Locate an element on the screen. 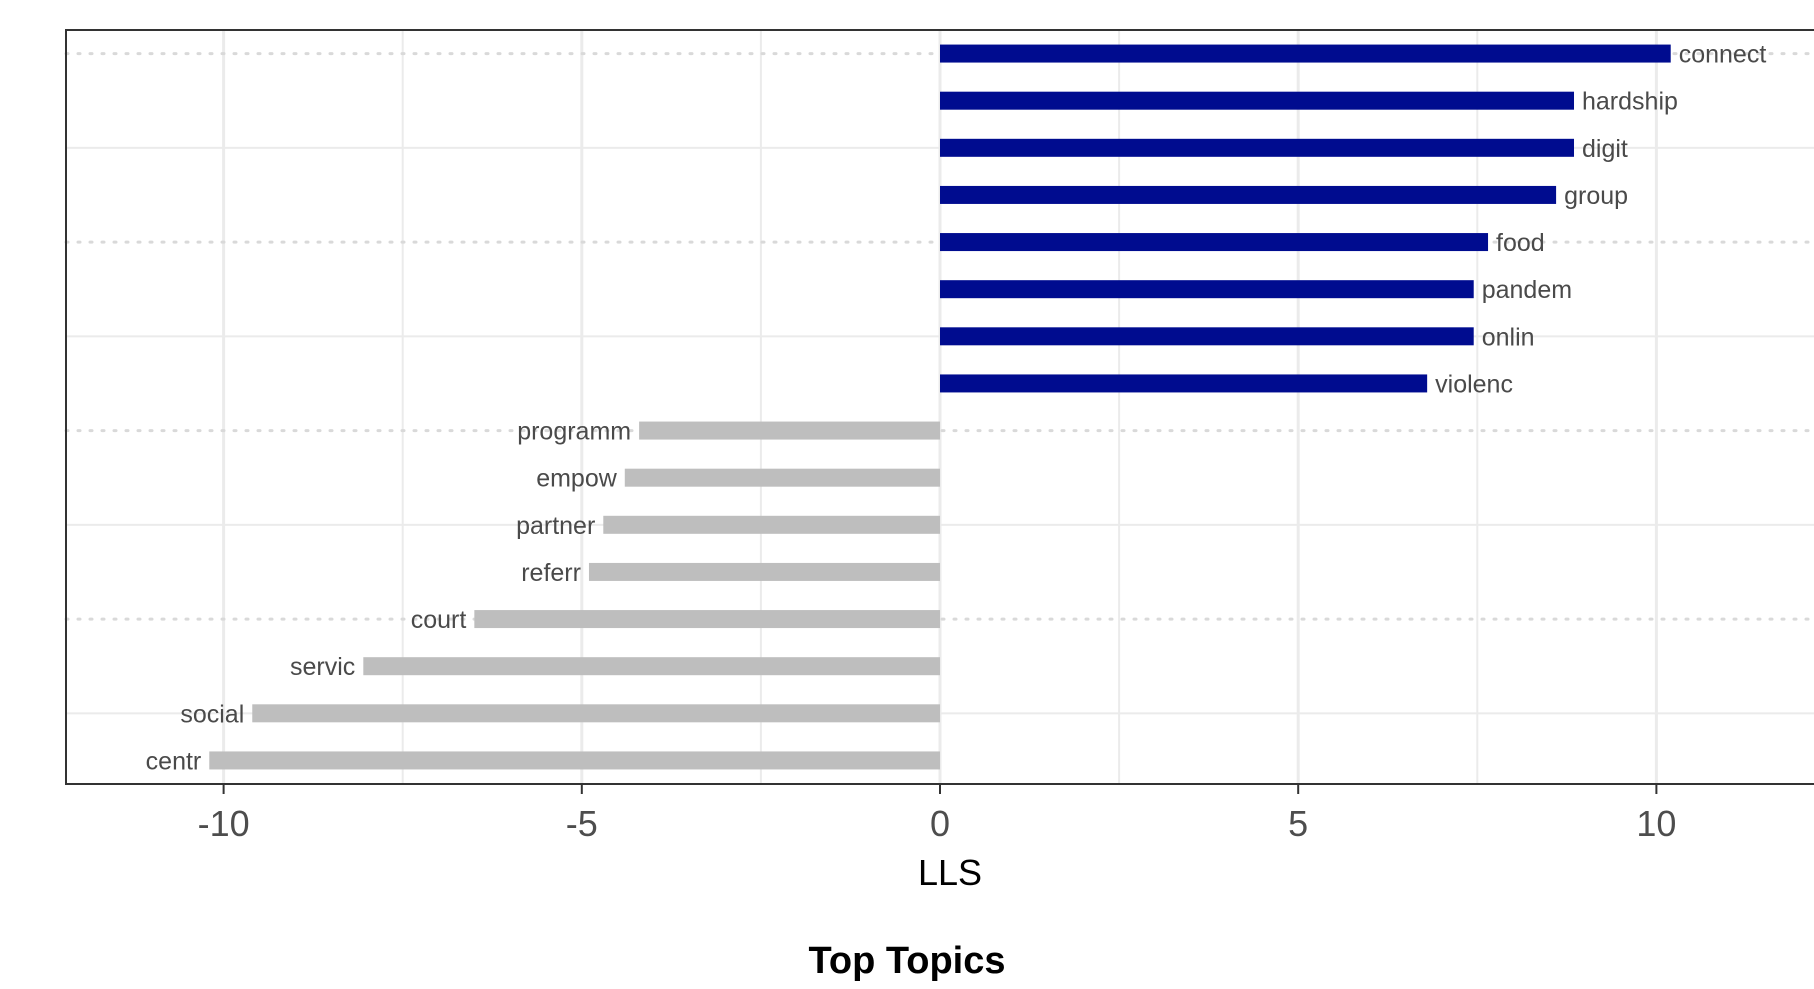 The width and height of the screenshot is (1814, 989). bar-label-social: social is located at coordinates (212, 714).